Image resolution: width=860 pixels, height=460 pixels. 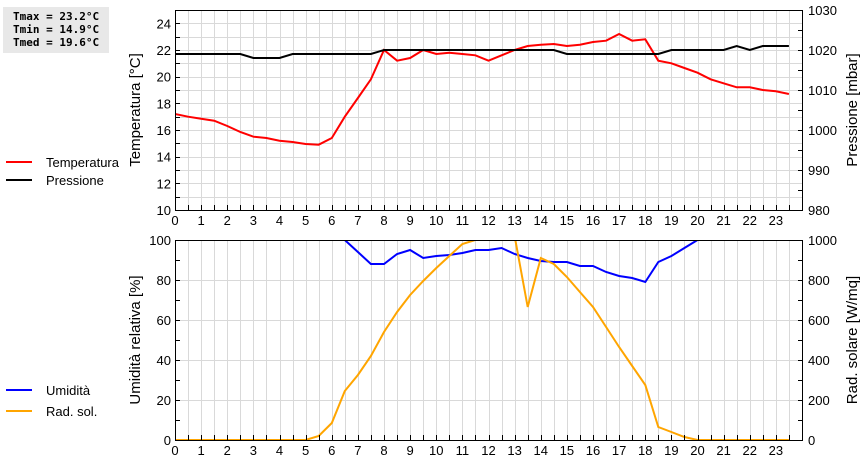 I want to click on pressioneseries-line, so click(x=482, y=51).